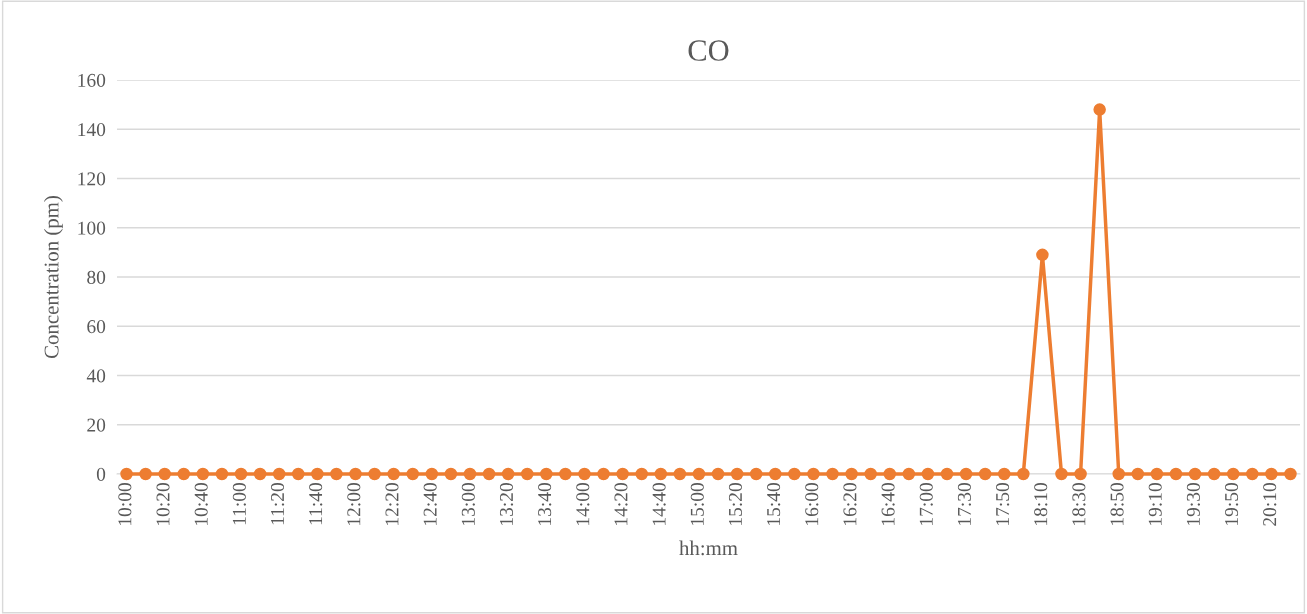  I want to click on x-tick-label: 13:00, so click(468, 504).